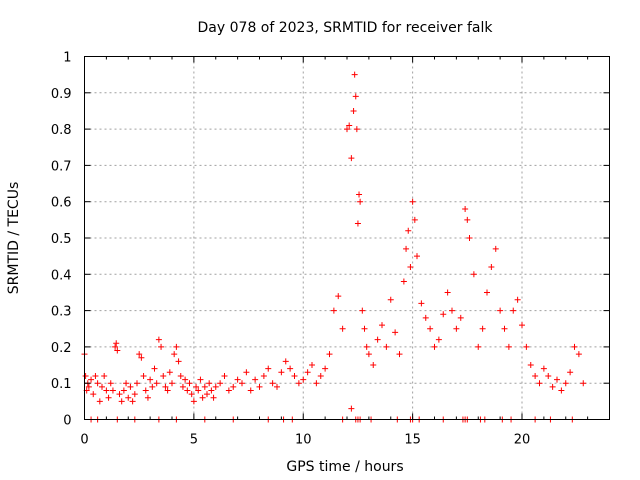 The width and height of the screenshot is (640, 480). What do you see at coordinates (61, 203) in the screenshot?
I see `y-tick-label: 0.6` at bounding box center [61, 203].